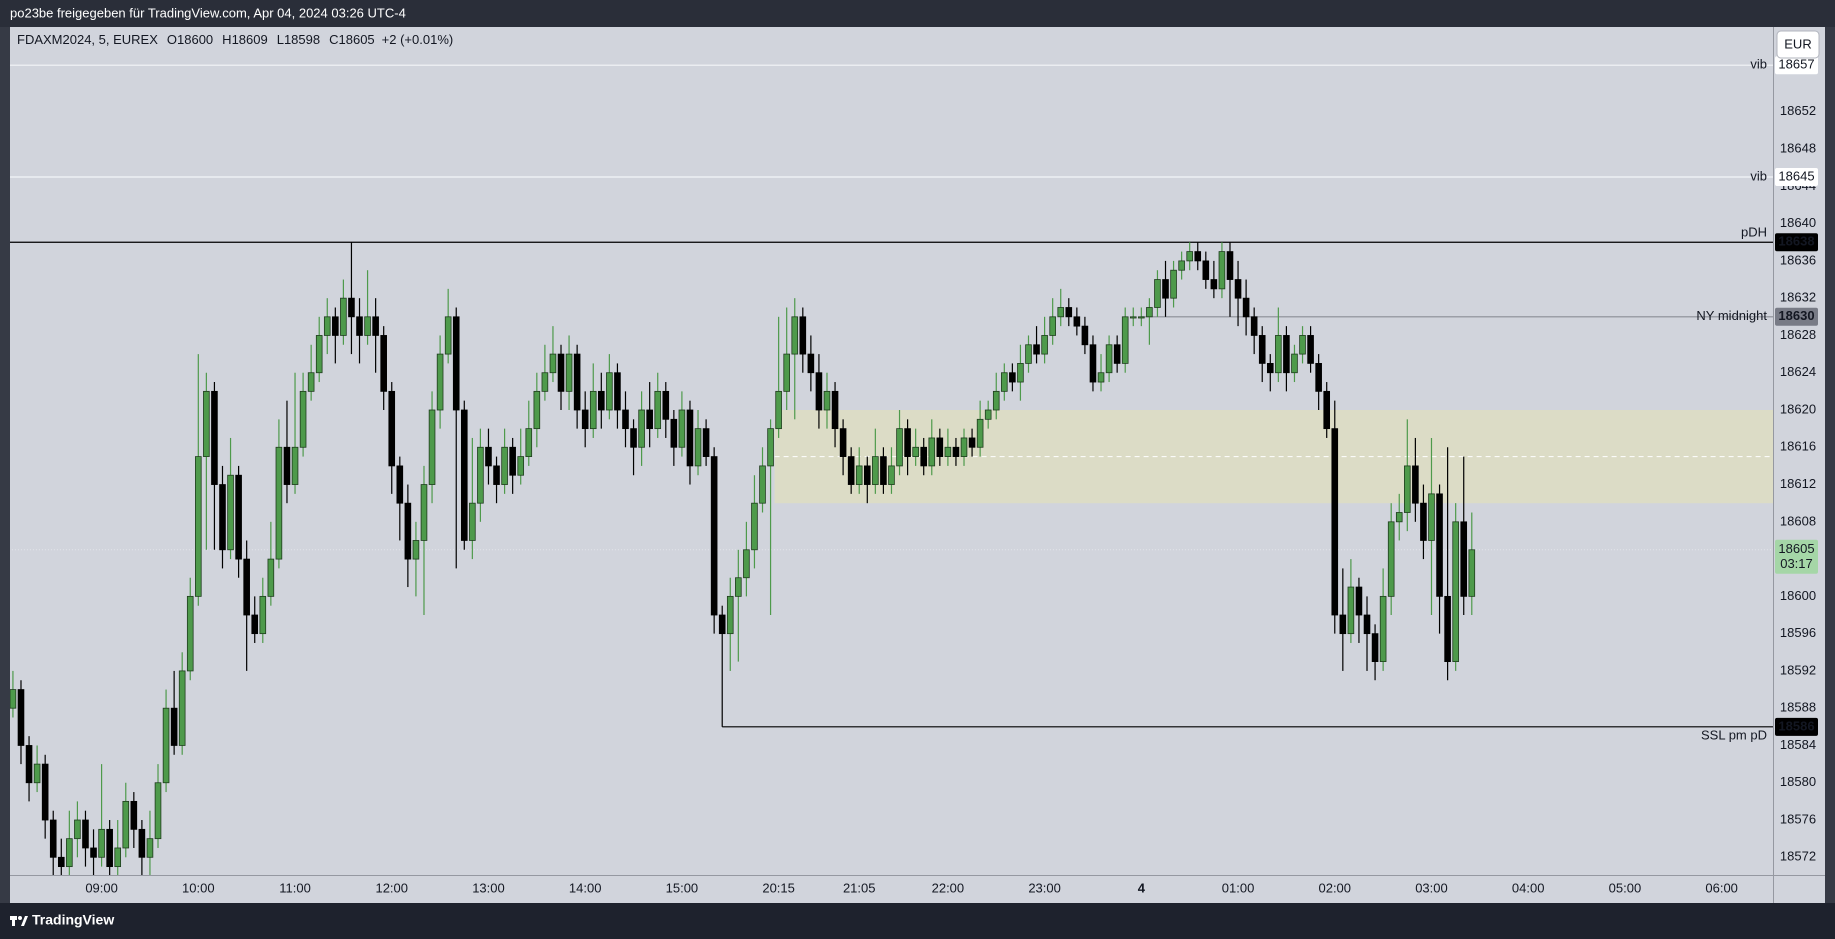 The height and width of the screenshot is (939, 1835). I want to click on y-tick-label: 18632, so click(1798, 297).